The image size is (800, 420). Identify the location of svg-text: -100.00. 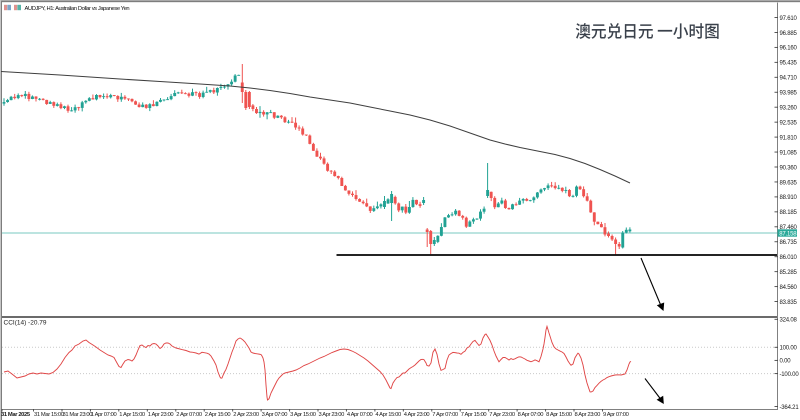
(790, 375).